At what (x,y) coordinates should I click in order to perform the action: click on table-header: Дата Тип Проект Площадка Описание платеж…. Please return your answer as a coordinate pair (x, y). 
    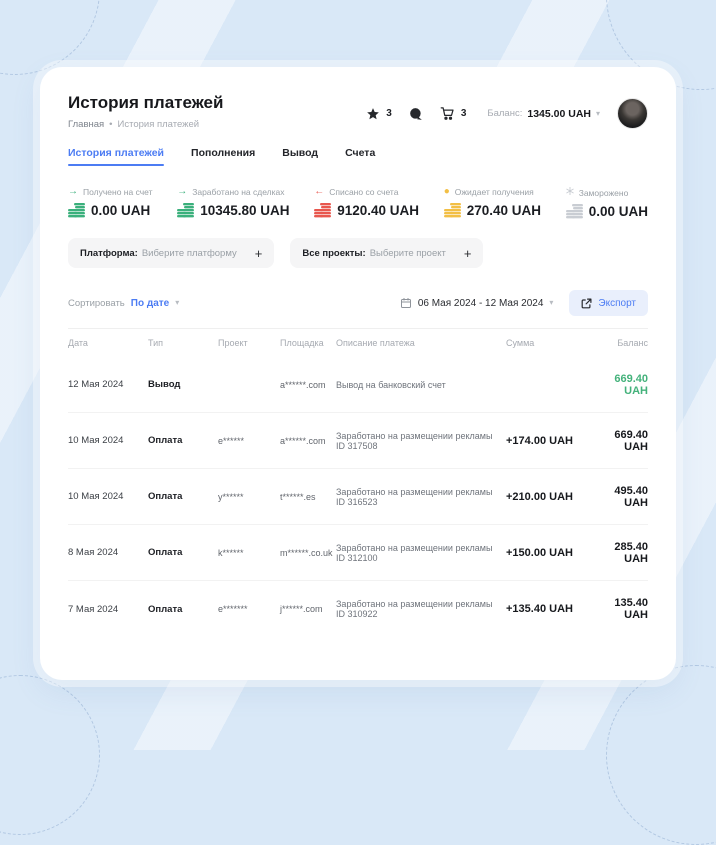
    Looking at the image, I should click on (358, 343).